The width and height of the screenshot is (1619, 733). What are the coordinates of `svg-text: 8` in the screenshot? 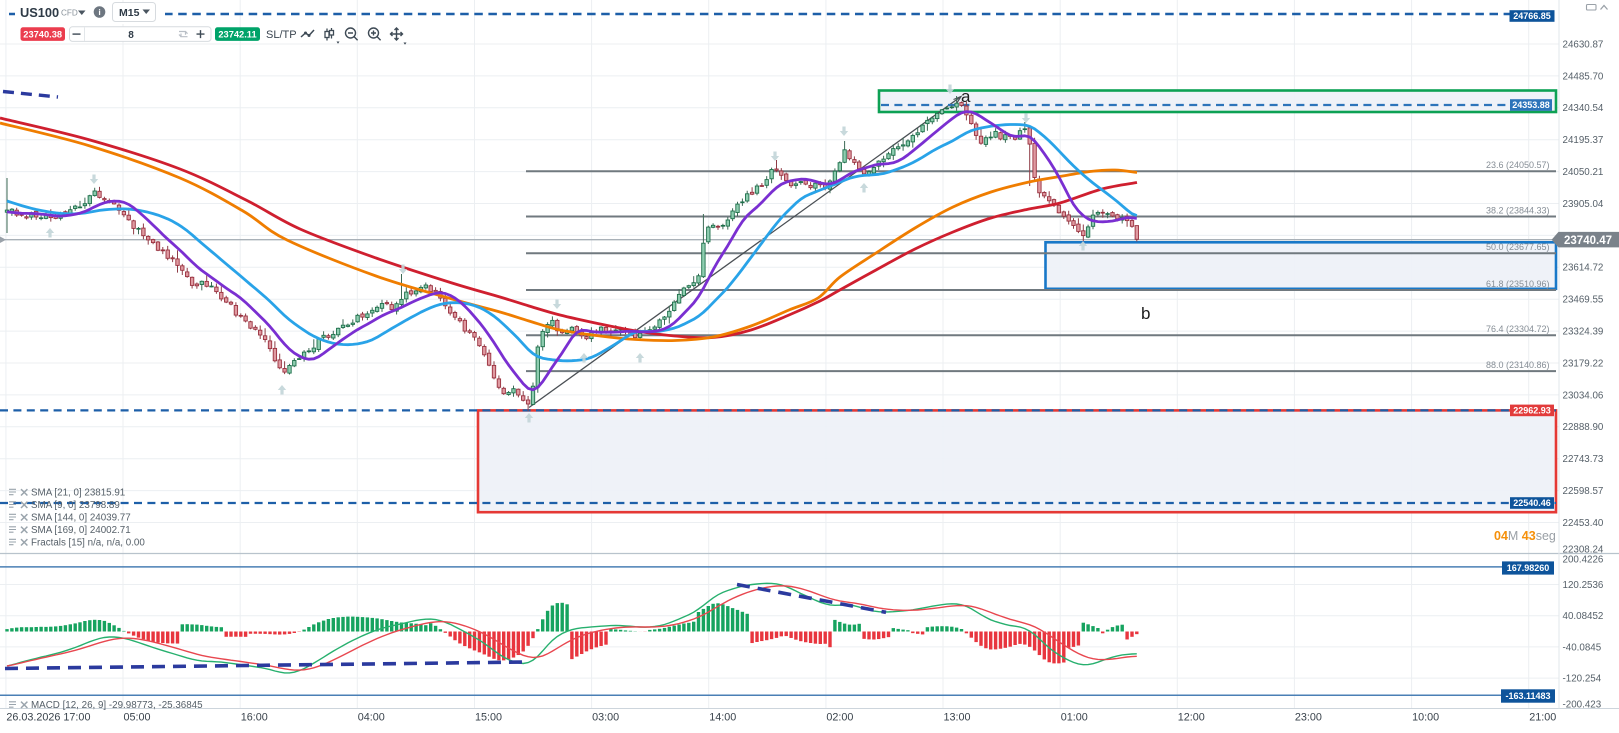 It's located at (131, 35).